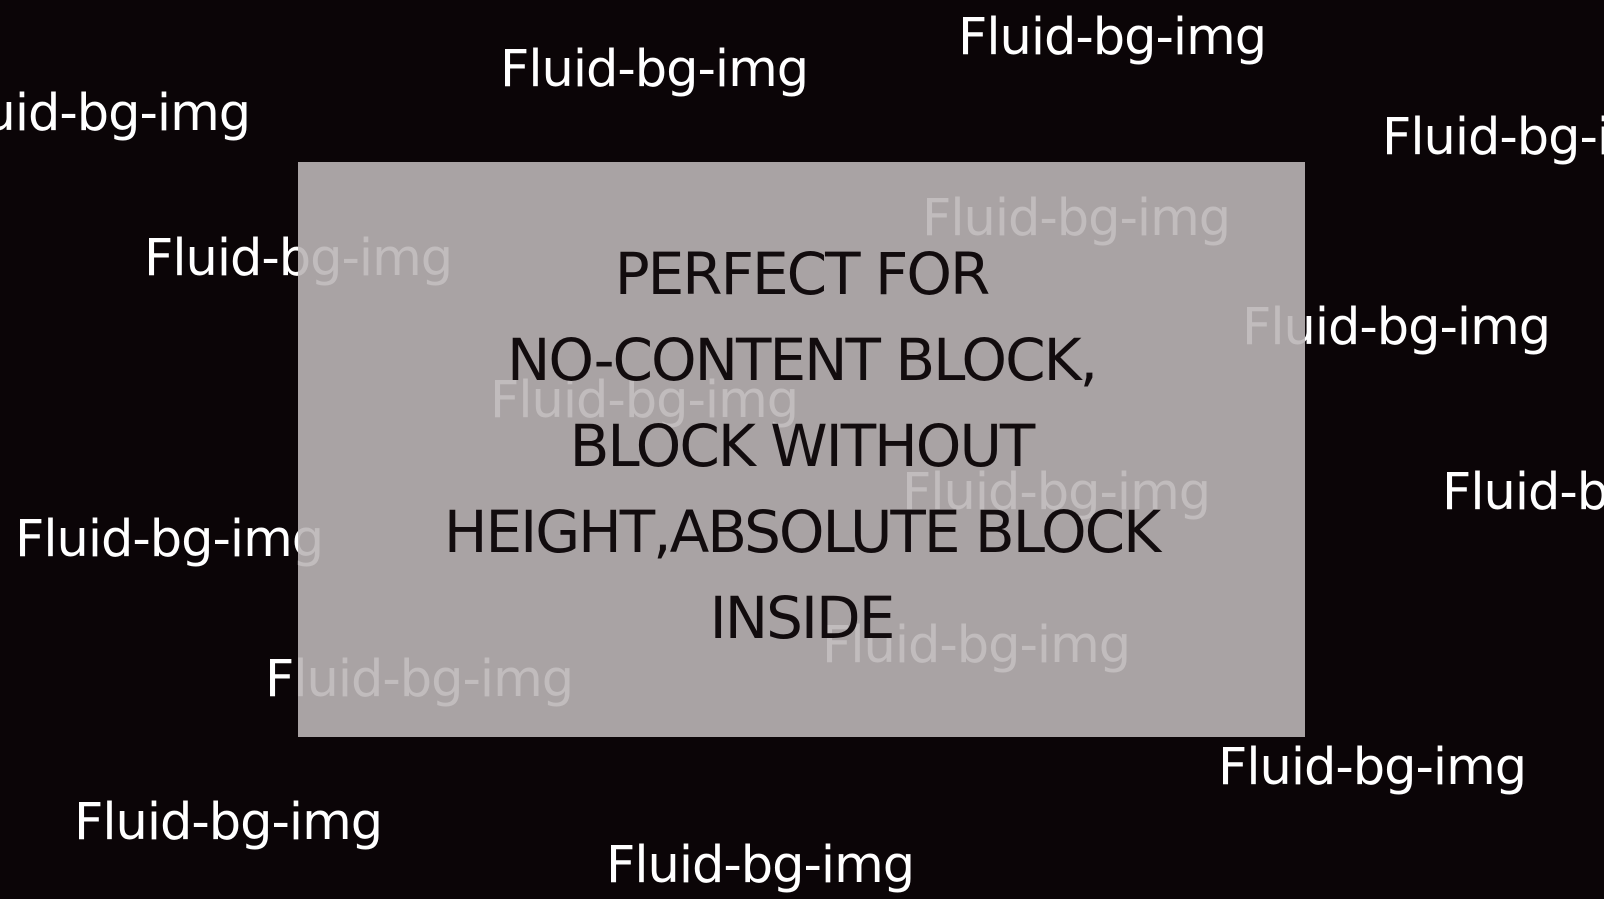 The height and width of the screenshot is (899, 1604). I want to click on message-line-2: NO-CONTENT BLOCK,, so click(802, 359).